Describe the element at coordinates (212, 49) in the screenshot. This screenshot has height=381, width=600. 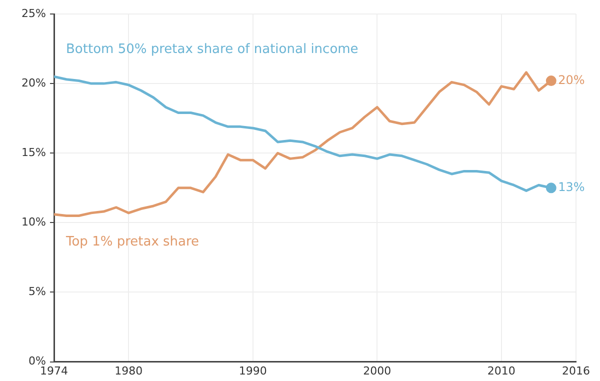
I see `series-label: Bottom 50% pretax share of national income` at that location.